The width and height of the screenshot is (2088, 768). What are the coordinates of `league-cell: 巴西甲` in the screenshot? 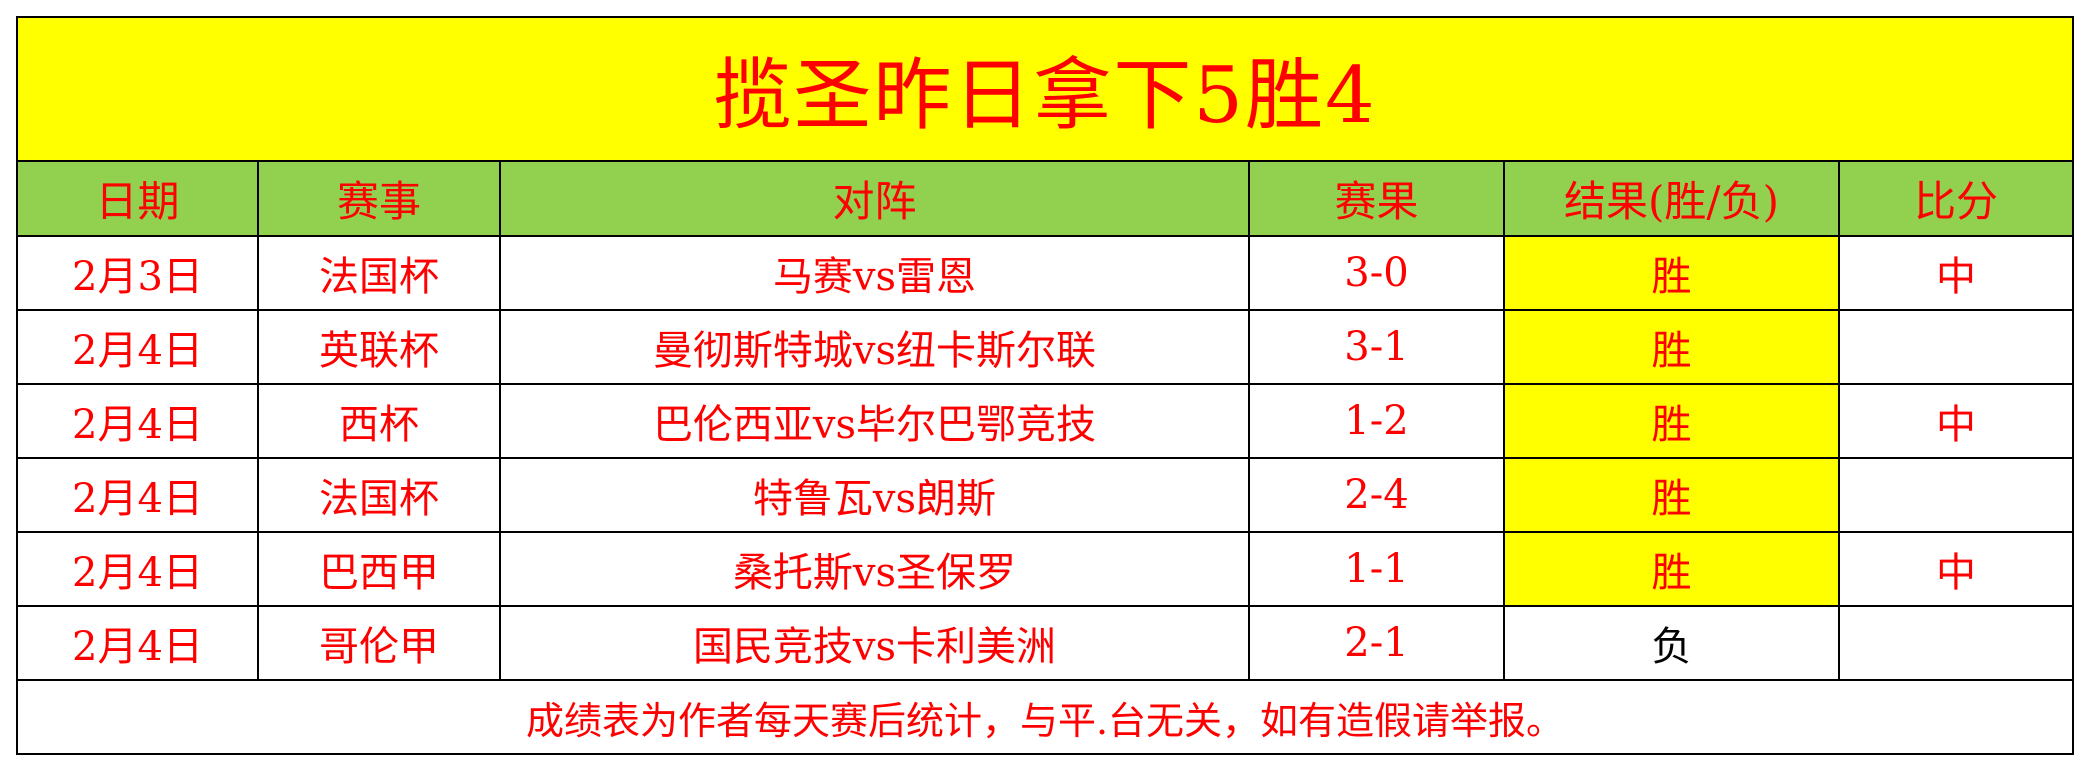 It's located at (379, 569).